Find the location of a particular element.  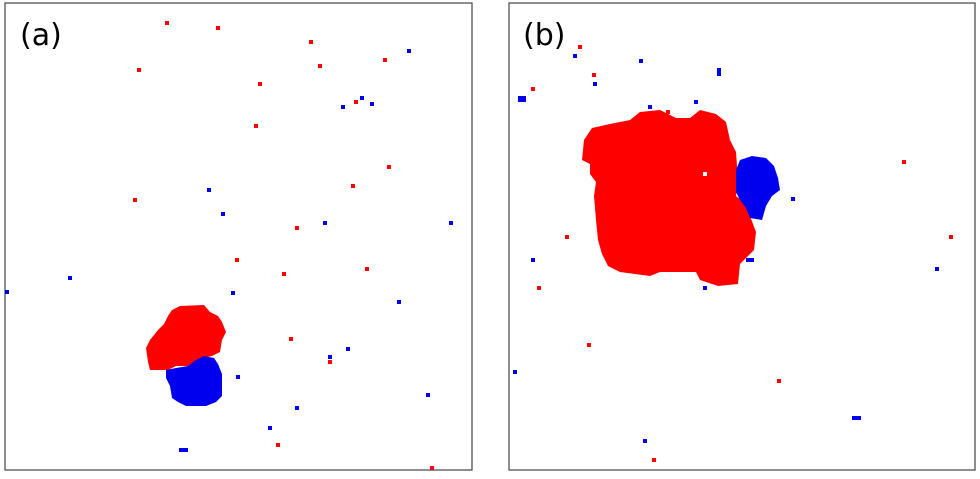

vacancy is located at coordinates (705, 174).